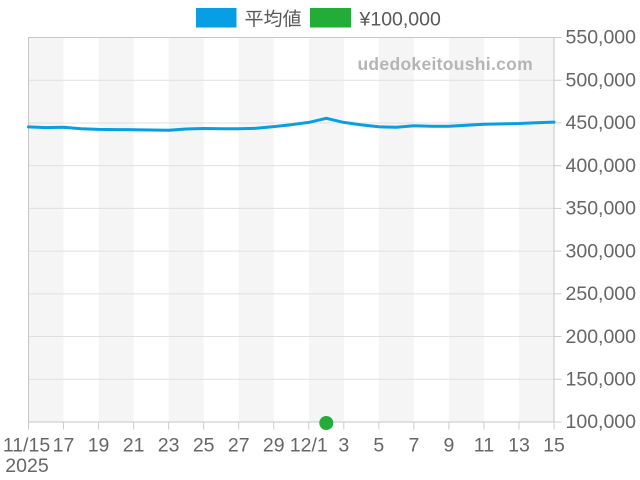  What do you see at coordinates (413, 445) in the screenshot?
I see `svg-text: 7` at bounding box center [413, 445].